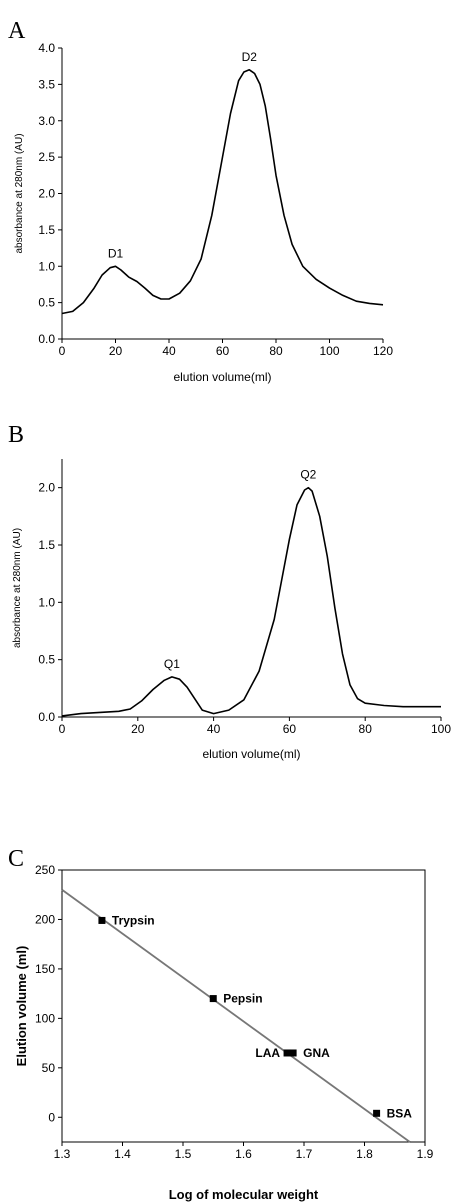  What do you see at coordinates (17, 31) in the screenshot?
I see `chart-1-panel-letter: A` at bounding box center [17, 31].